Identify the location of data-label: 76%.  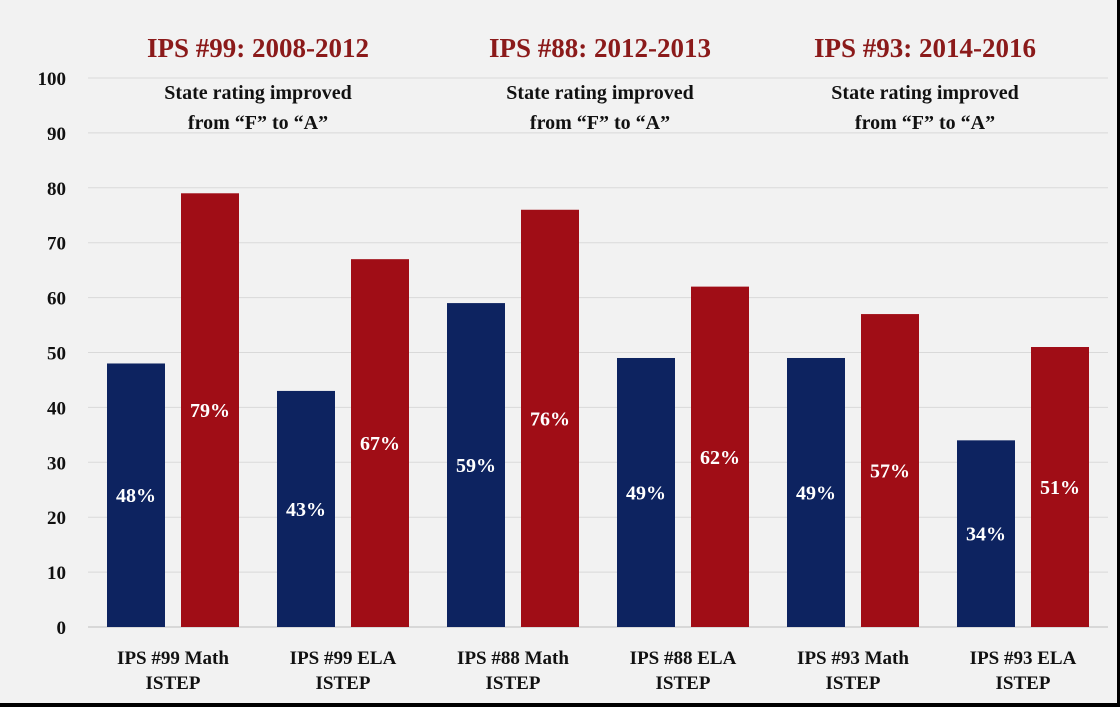
(550, 419).